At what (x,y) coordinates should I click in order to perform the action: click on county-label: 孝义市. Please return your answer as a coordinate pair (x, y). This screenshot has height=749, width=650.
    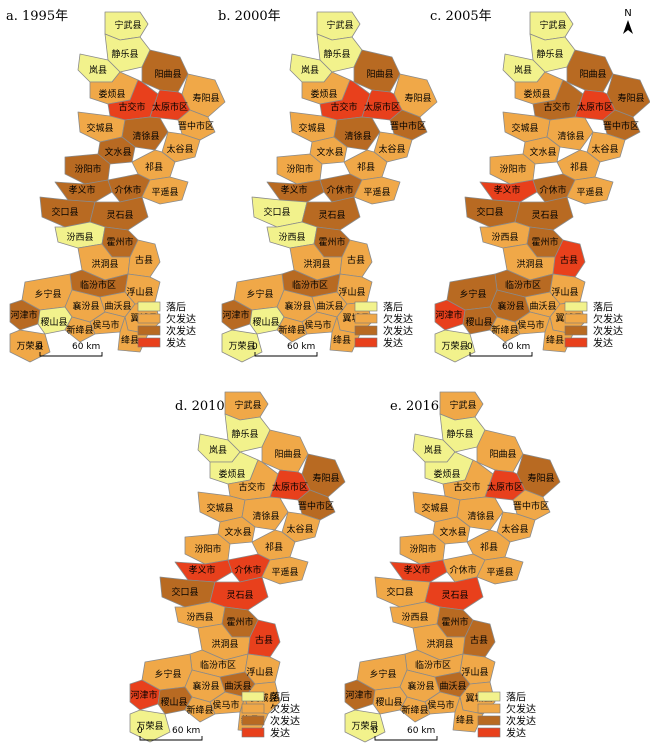
    Looking at the image, I should click on (506, 190).